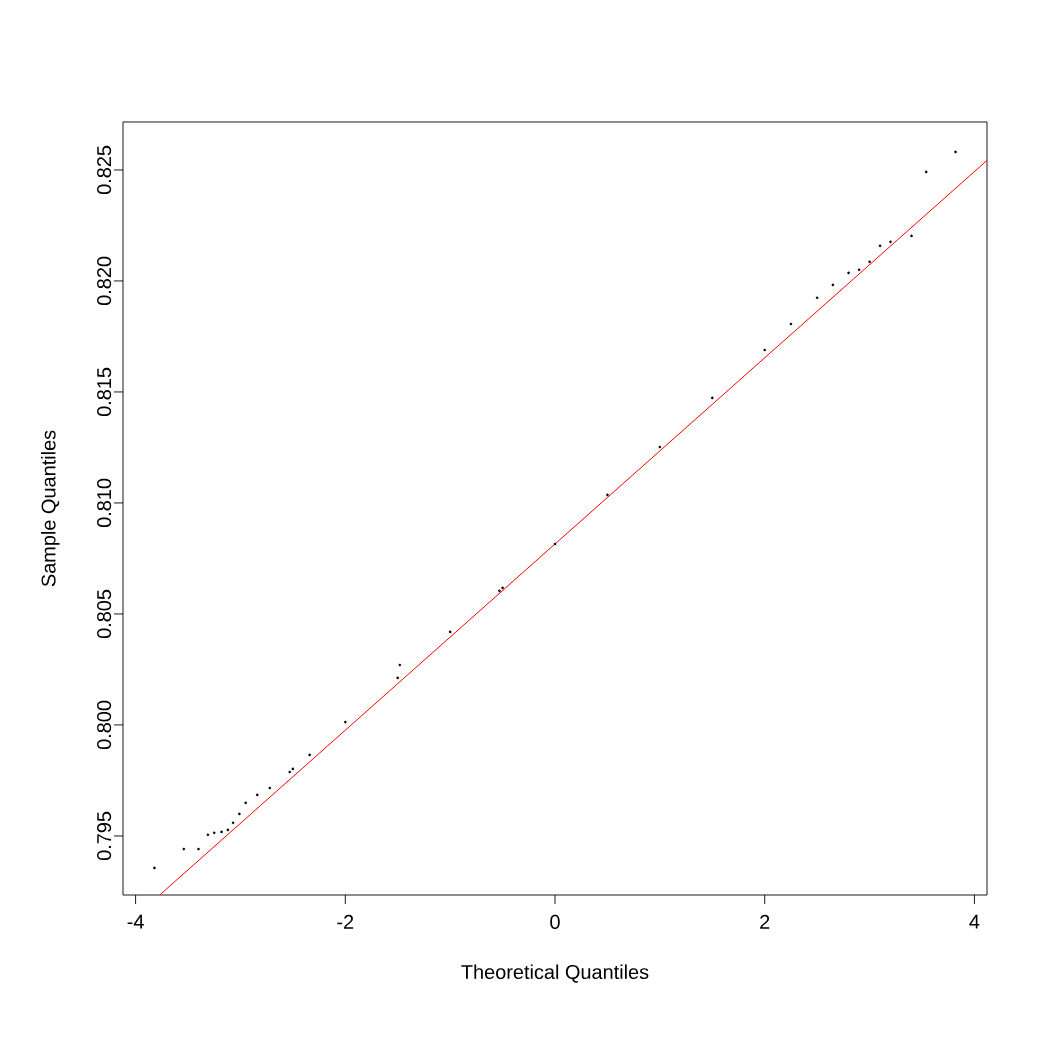 This screenshot has height=1050, width=1050. Describe the element at coordinates (104, 836) in the screenshot. I see `y-tick-label: 0.795` at that location.